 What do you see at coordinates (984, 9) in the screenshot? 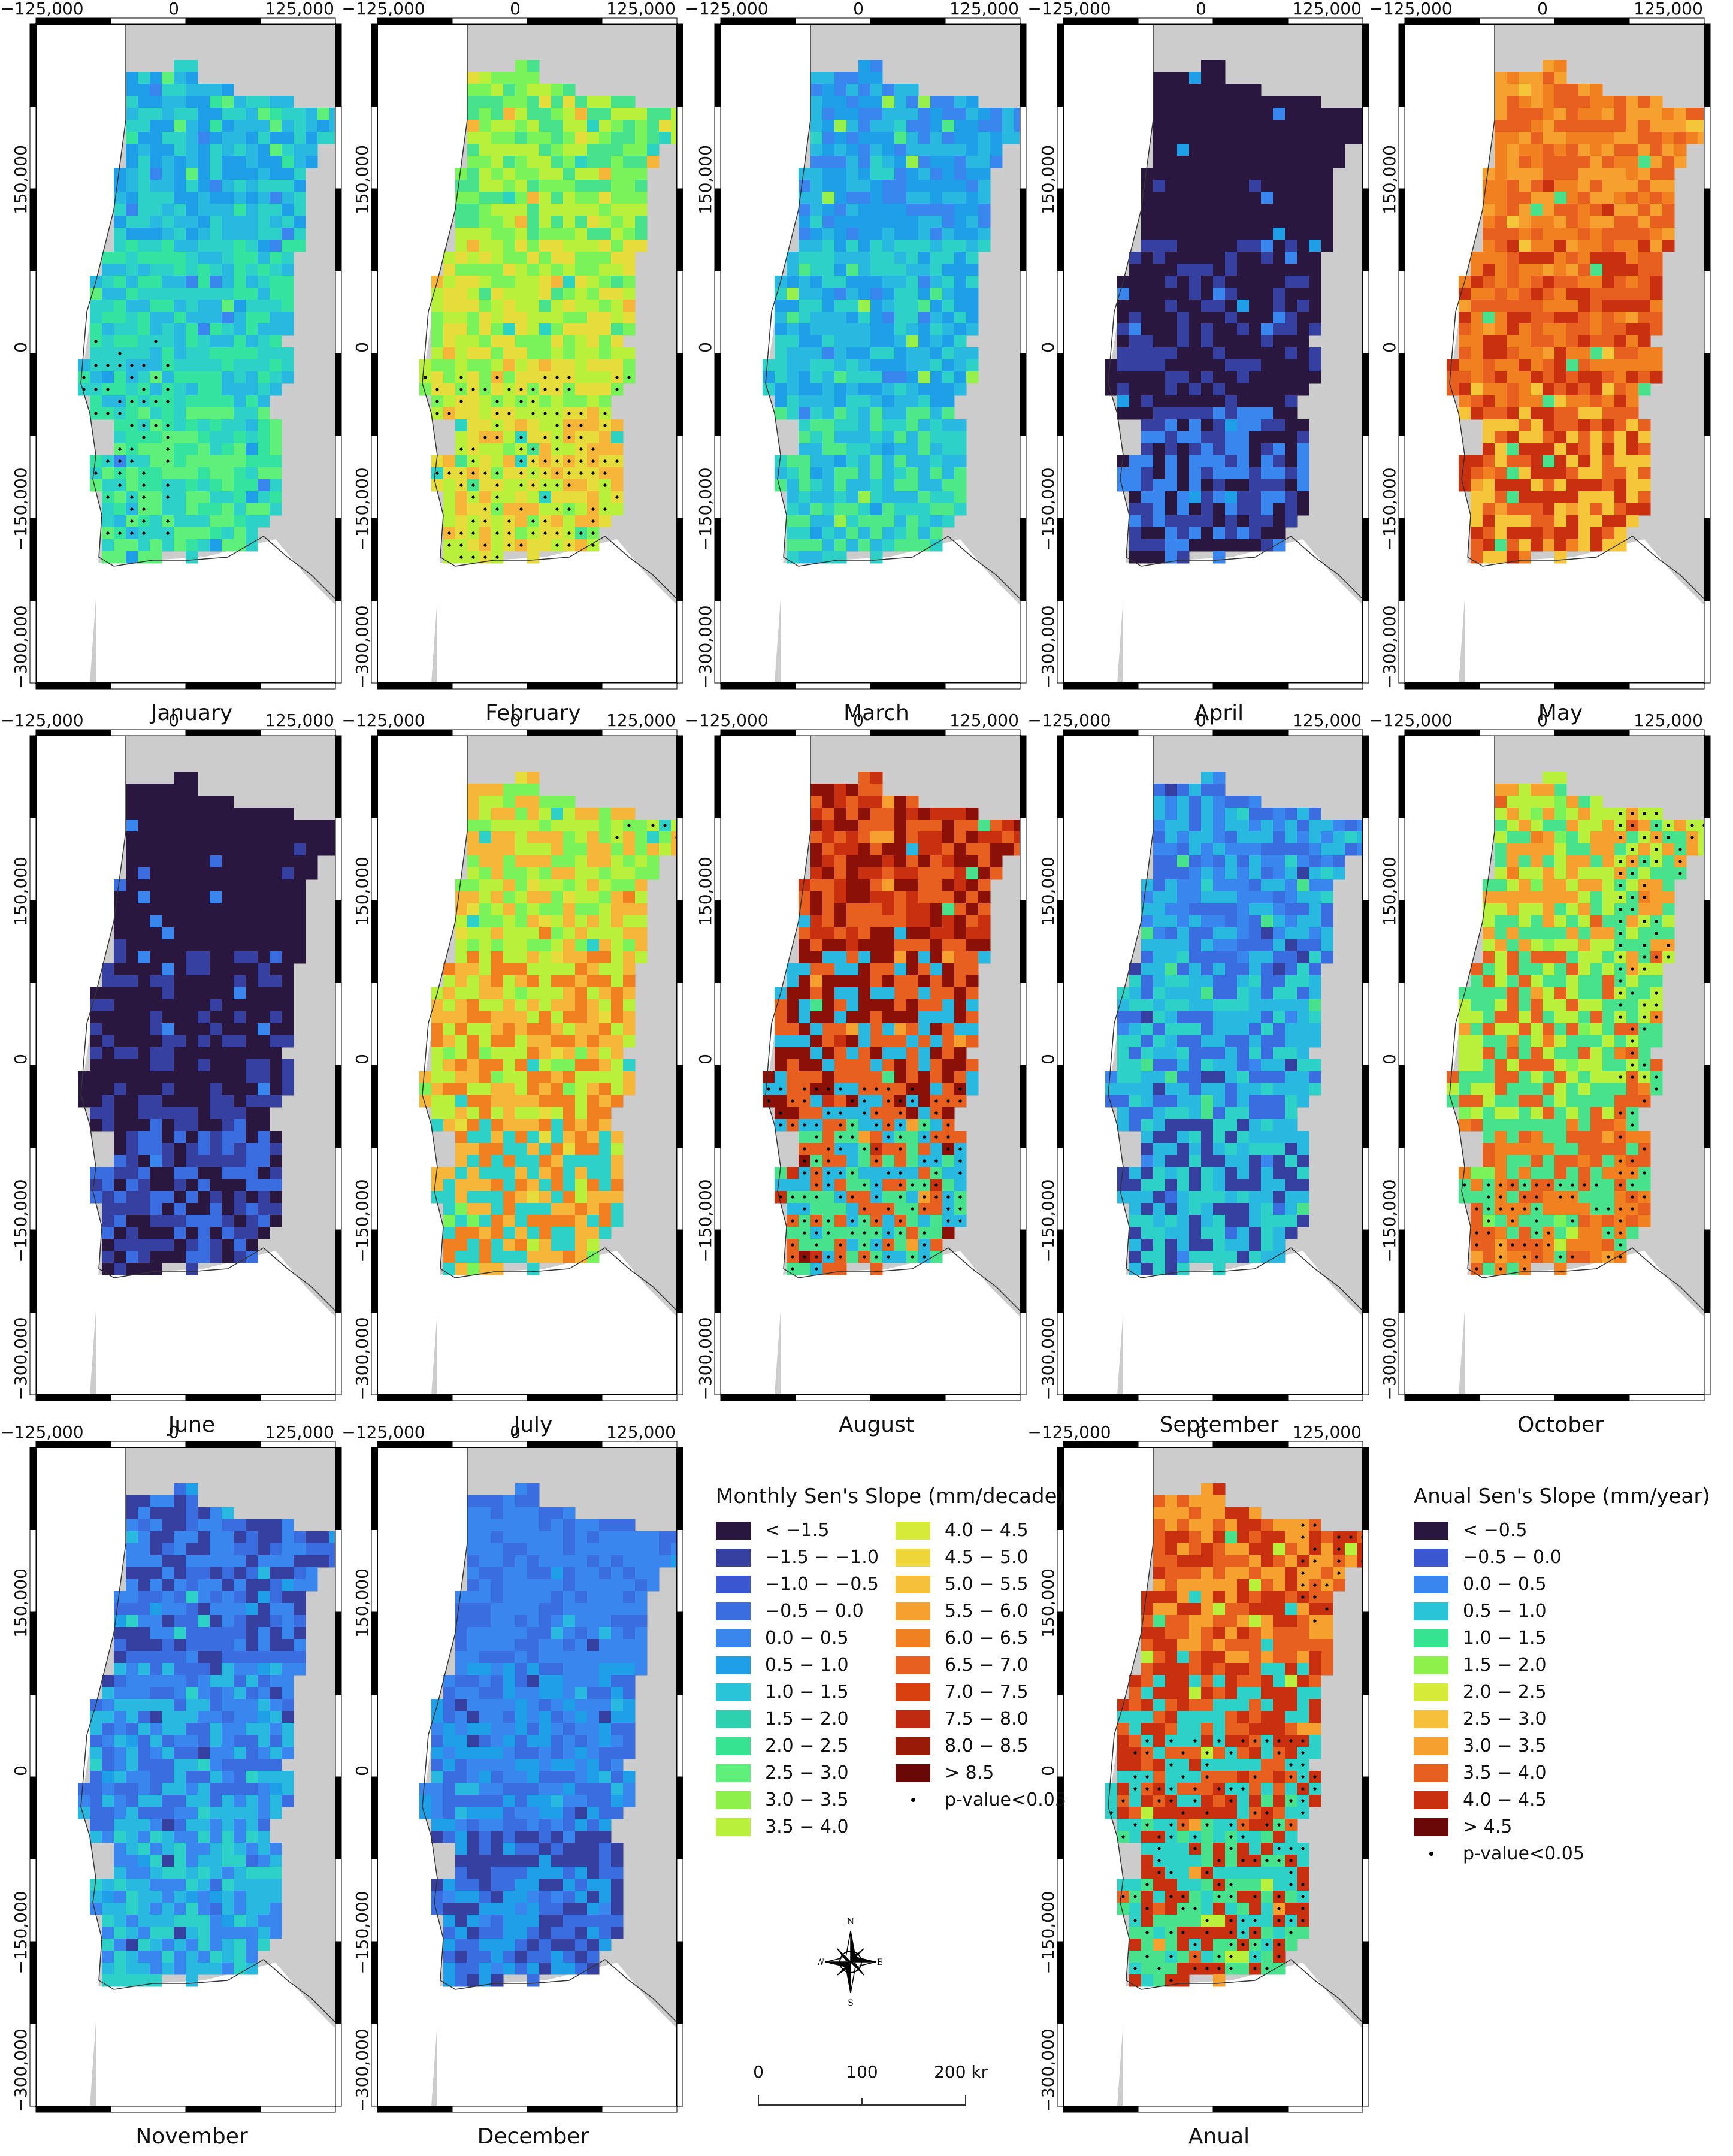
I see `x-tick-label: 125,000` at bounding box center [984, 9].